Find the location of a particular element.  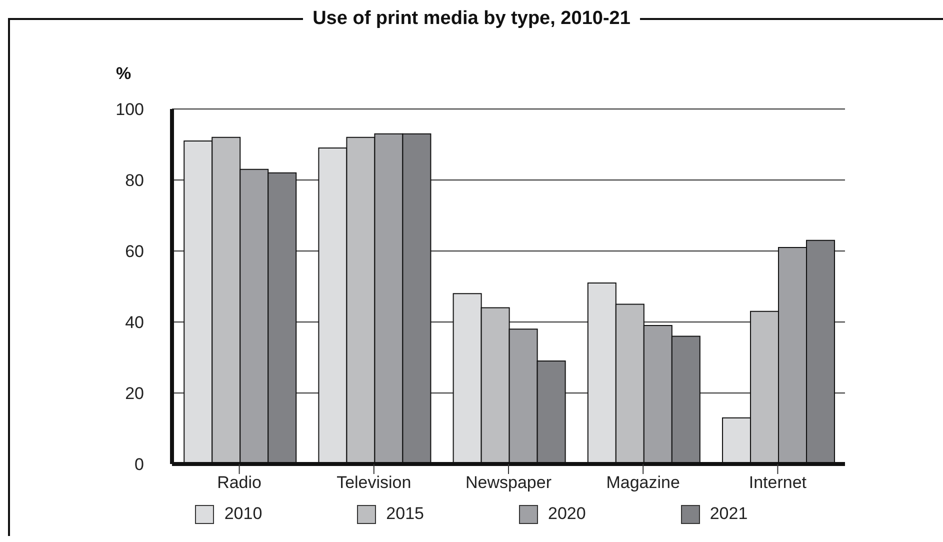

legend-label: 2010 is located at coordinates (243, 514).